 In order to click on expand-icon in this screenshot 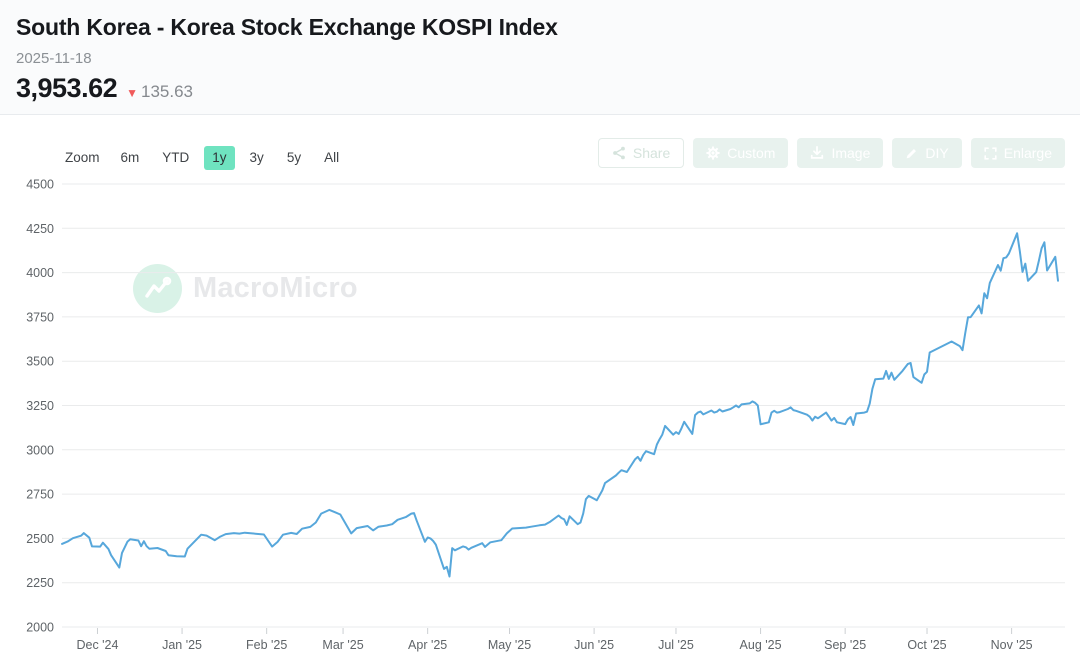, I will do `click(990, 153)`.